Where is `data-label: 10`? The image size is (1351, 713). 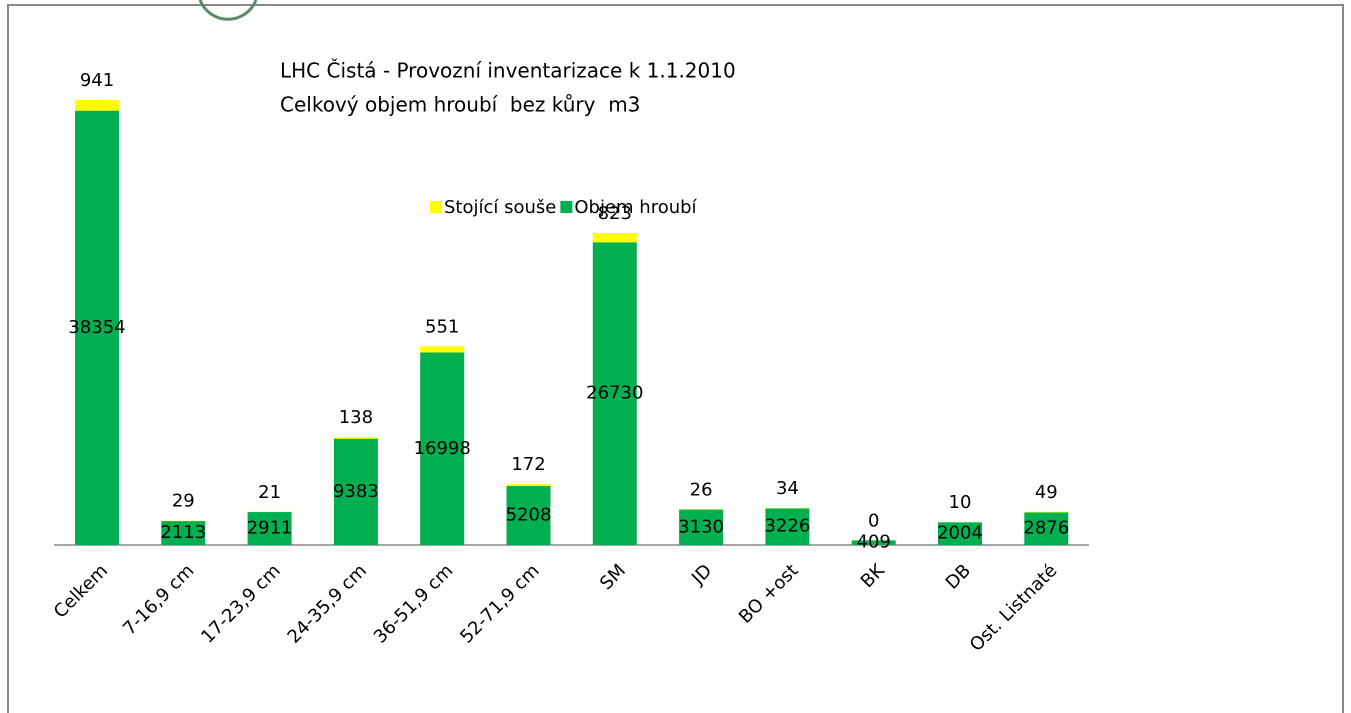 data-label: 10 is located at coordinates (960, 502).